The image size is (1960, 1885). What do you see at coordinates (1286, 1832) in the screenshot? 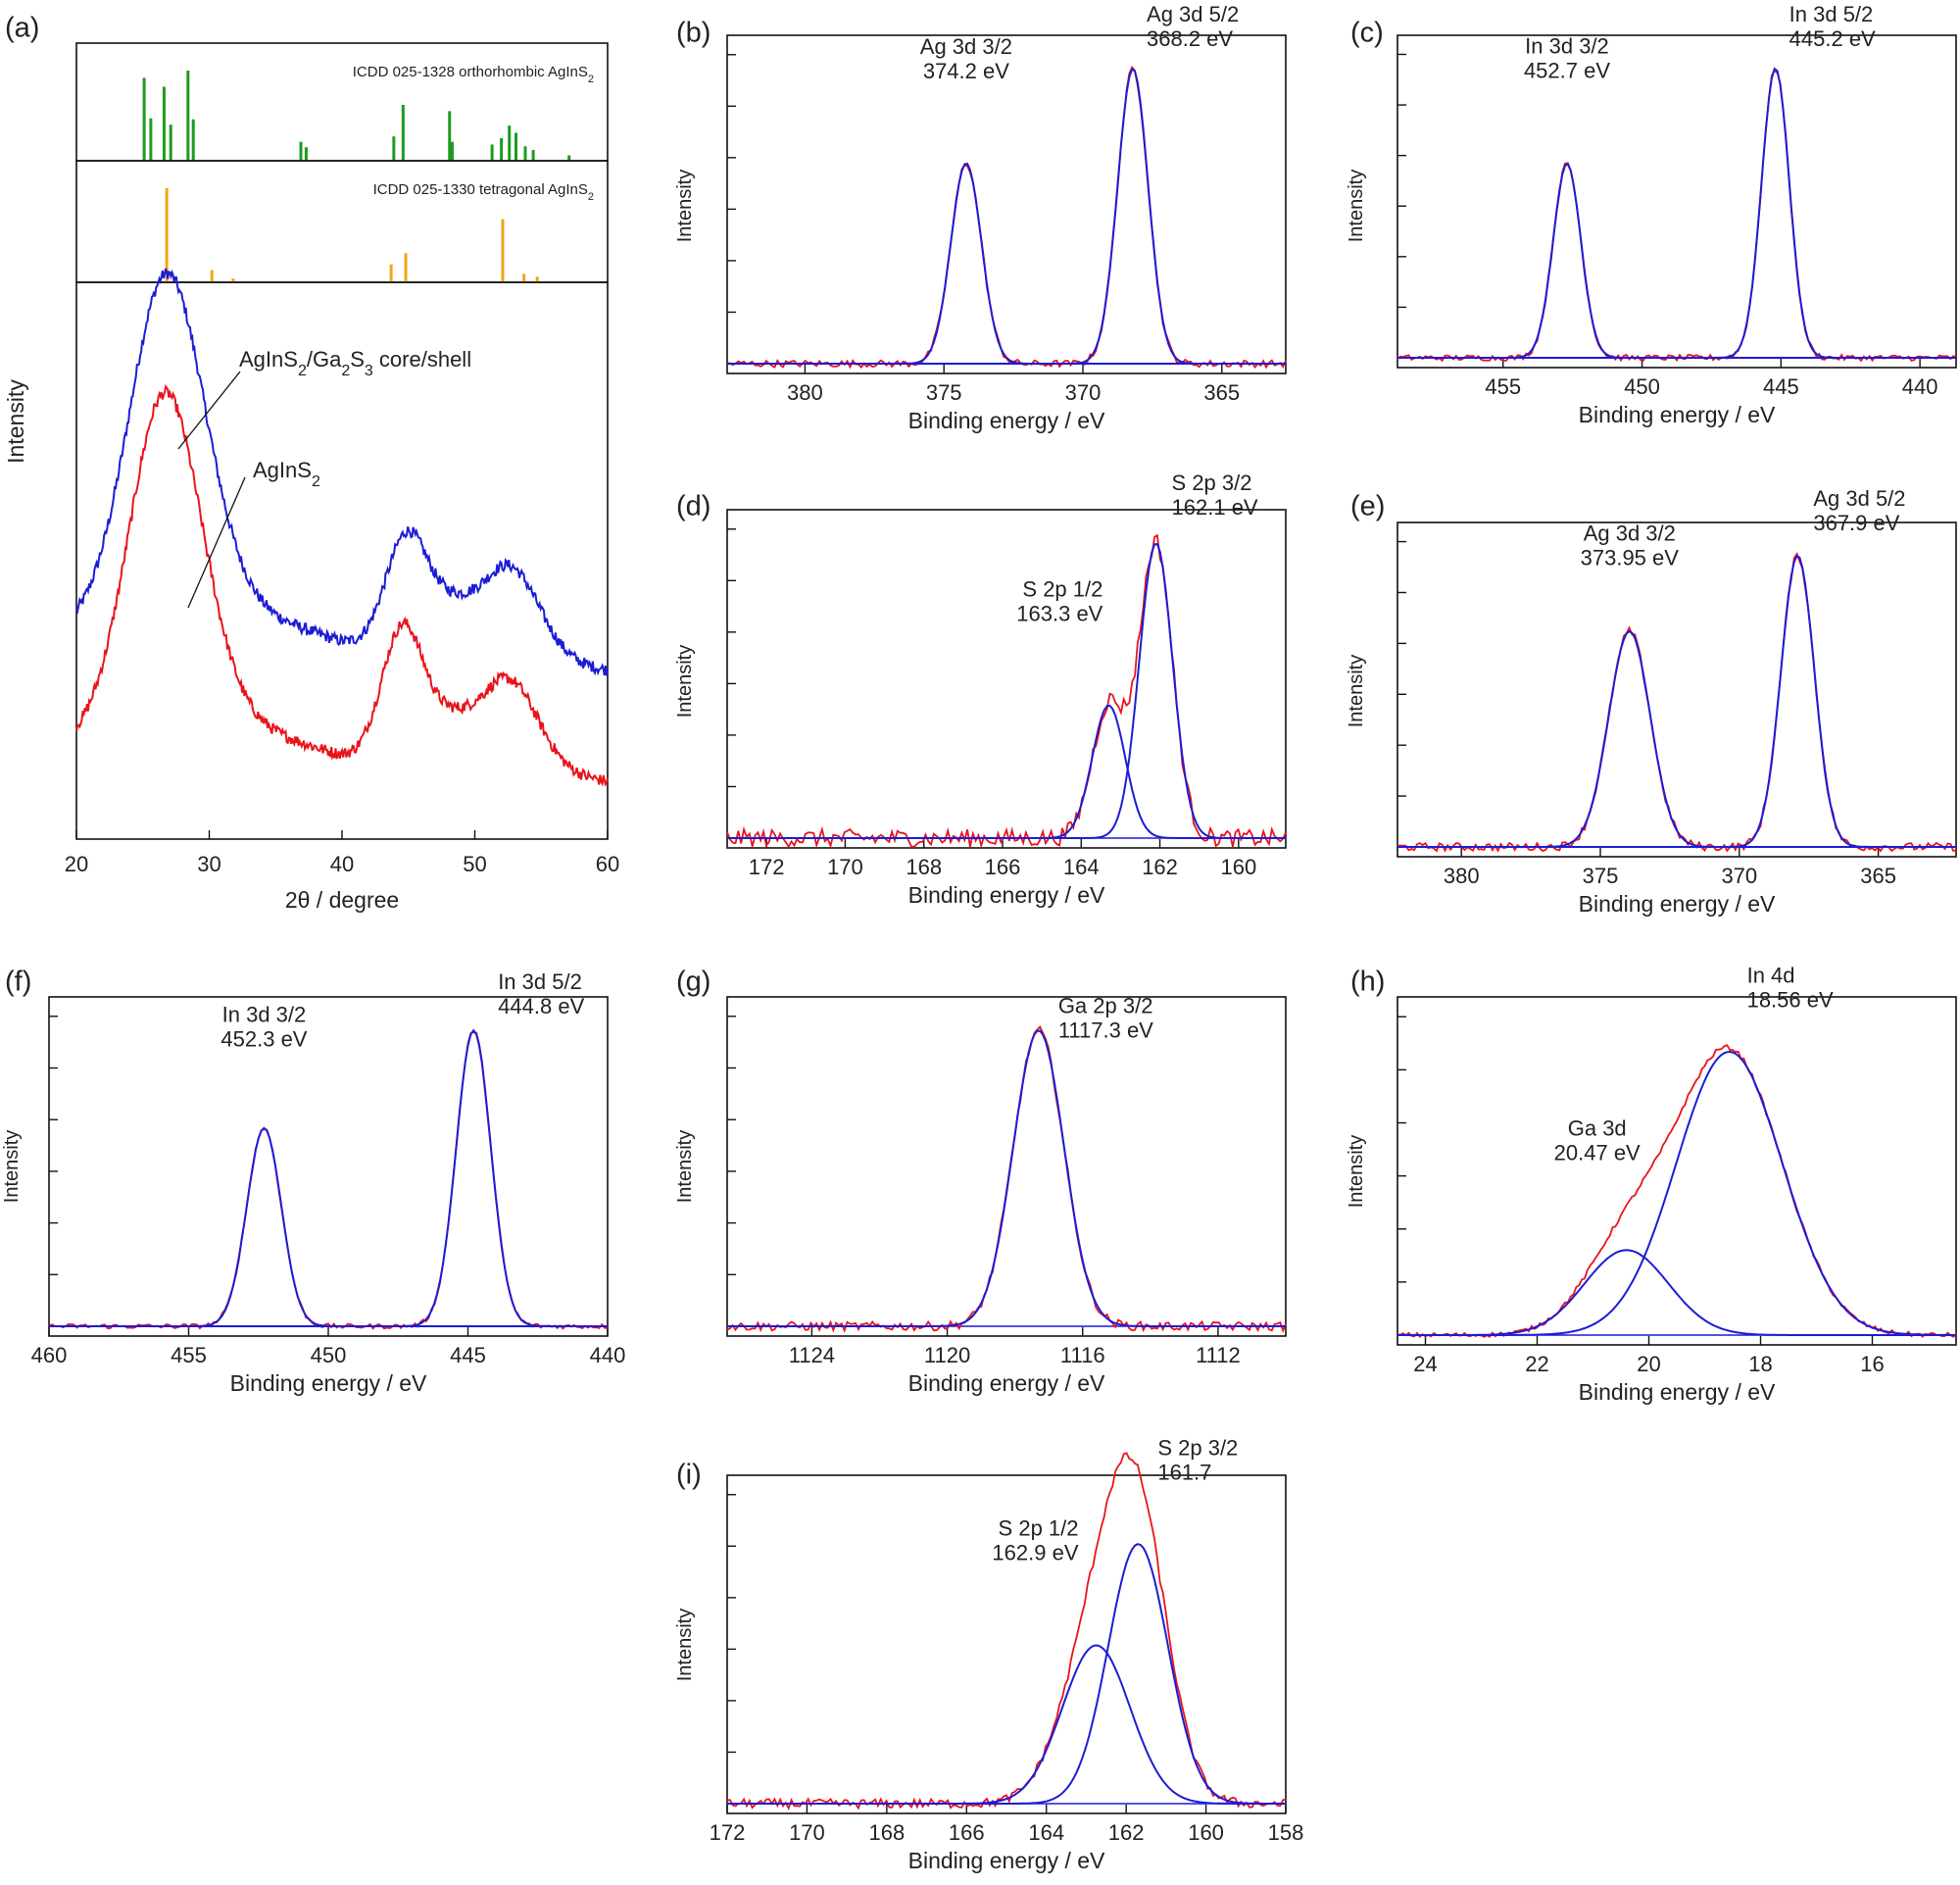
I see `x-tick-label: 158` at bounding box center [1286, 1832].